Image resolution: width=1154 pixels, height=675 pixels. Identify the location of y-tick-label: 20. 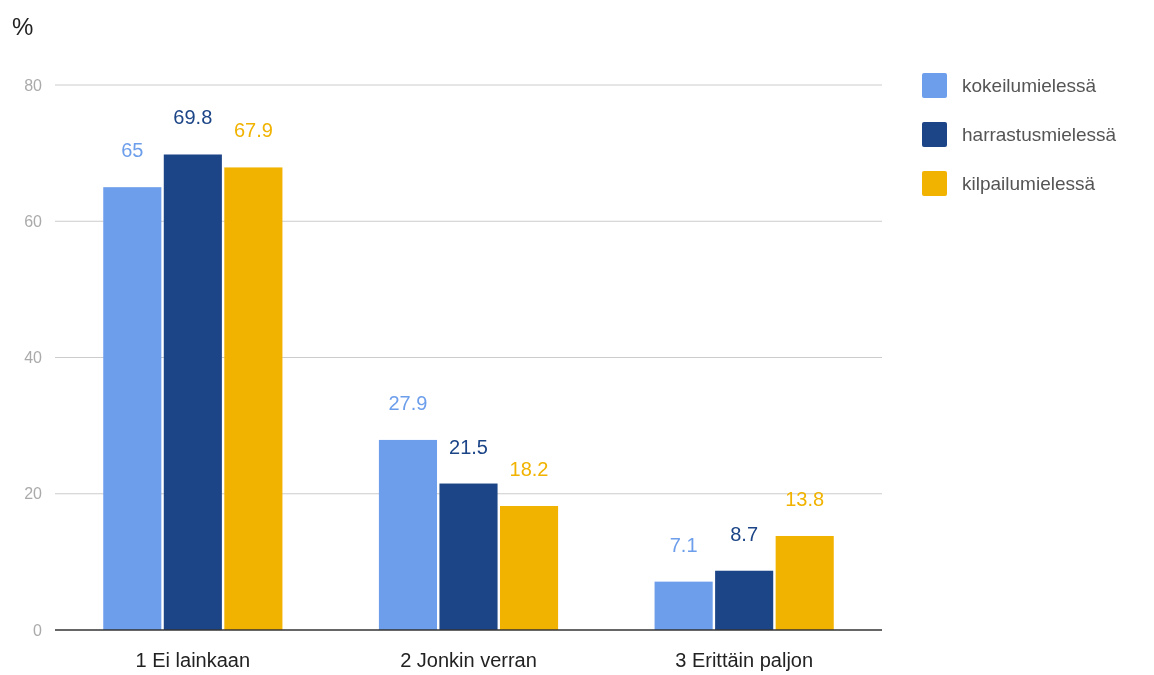
(33, 494).